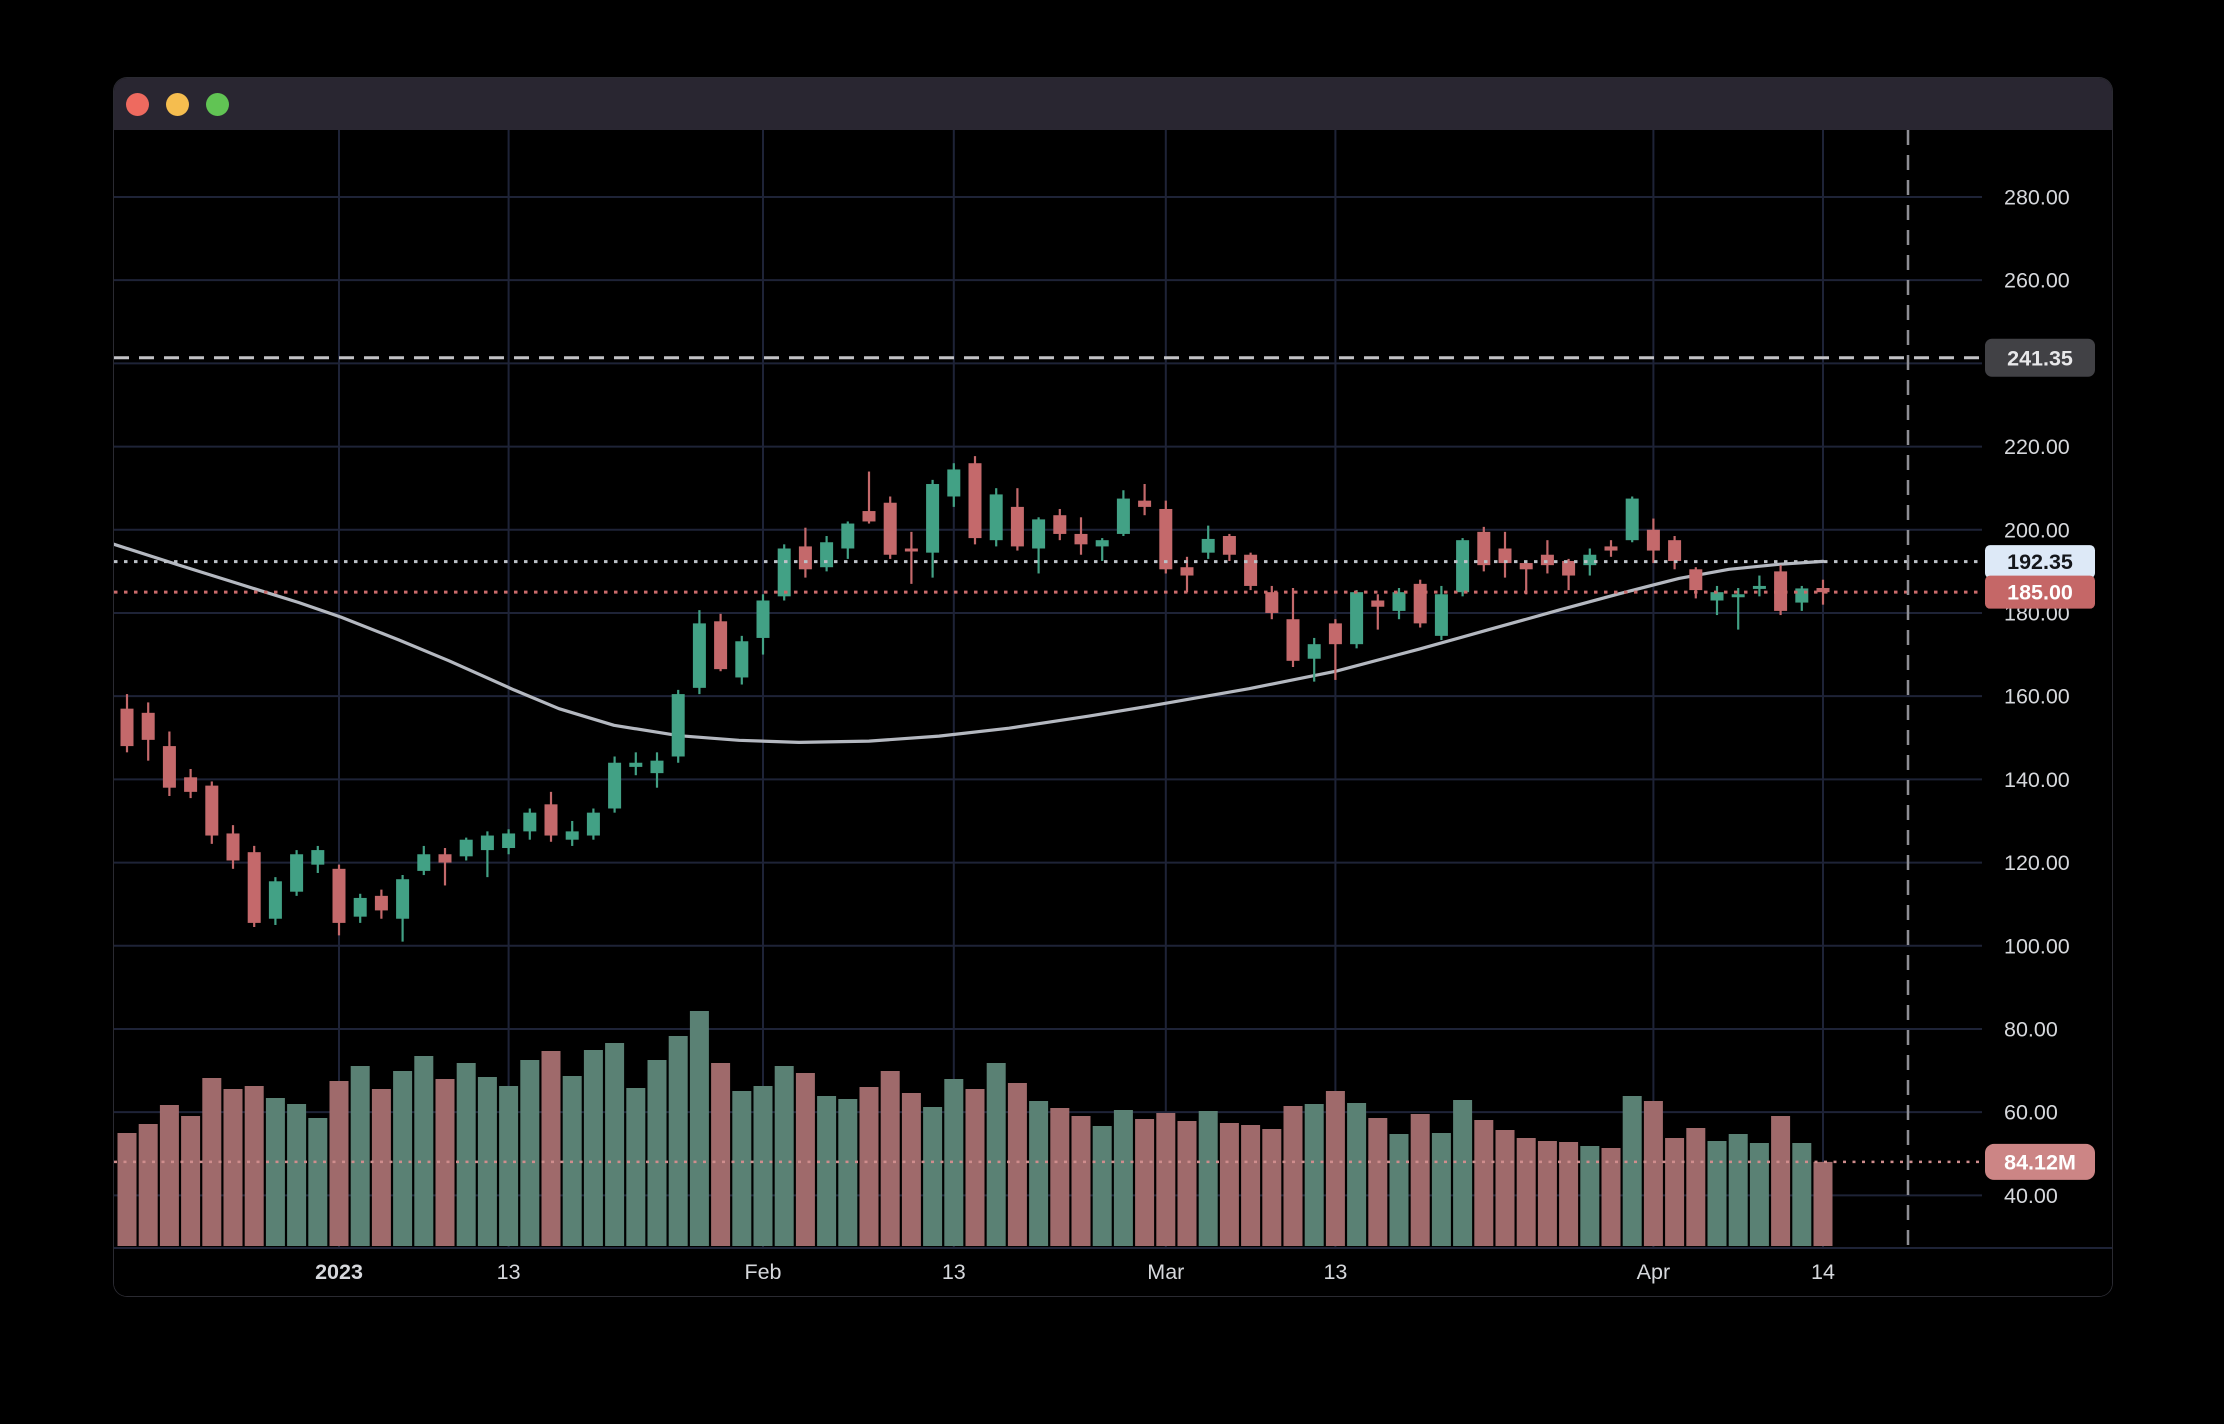  What do you see at coordinates (339, 1272) in the screenshot?
I see `time-axis-label: 2023` at bounding box center [339, 1272].